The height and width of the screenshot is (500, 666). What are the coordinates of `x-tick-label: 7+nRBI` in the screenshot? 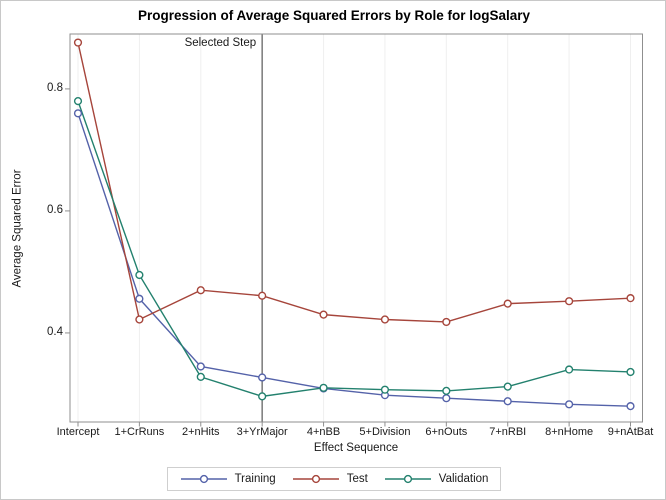 It's located at (508, 432).